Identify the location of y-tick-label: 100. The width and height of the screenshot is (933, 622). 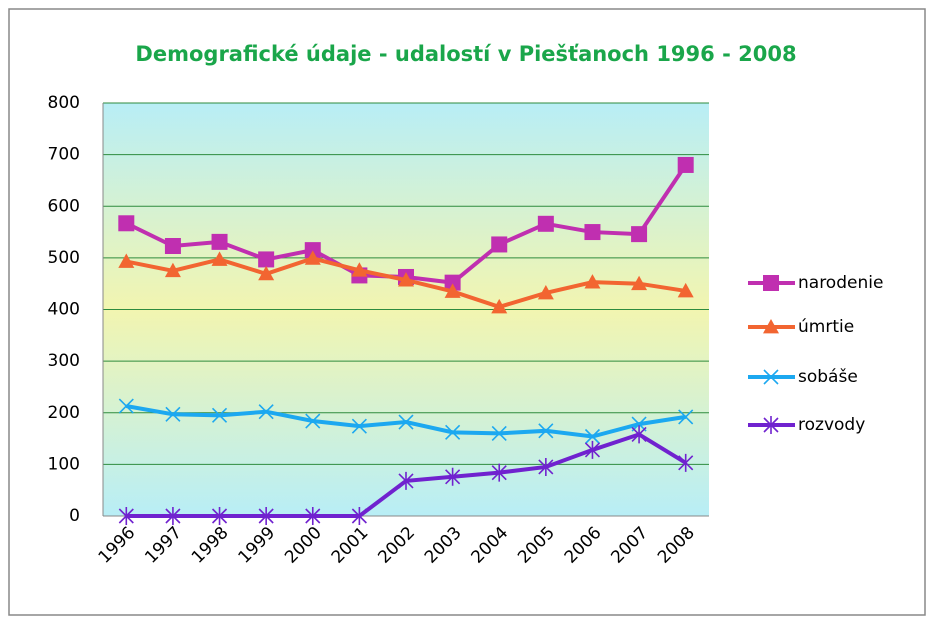
(64, 464).